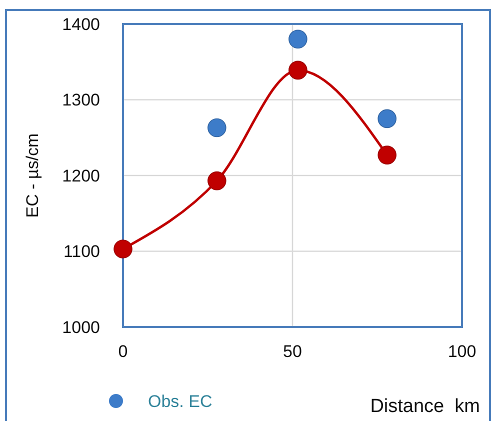 The width and height of the screenshot is (495, 421). Describe the element at coordinates (81, 100) in the screenshot. I see `y-tick-label: 1300` at that location.